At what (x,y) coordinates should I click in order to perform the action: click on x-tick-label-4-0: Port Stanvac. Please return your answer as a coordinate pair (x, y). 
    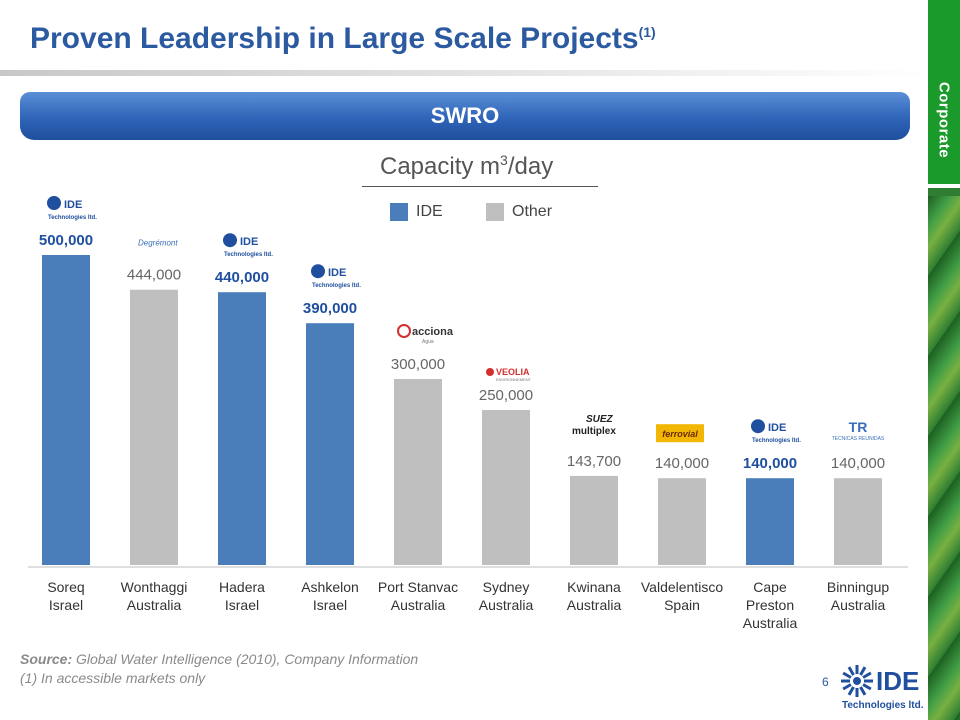
    Looking at the image, I should click on (418, 587).